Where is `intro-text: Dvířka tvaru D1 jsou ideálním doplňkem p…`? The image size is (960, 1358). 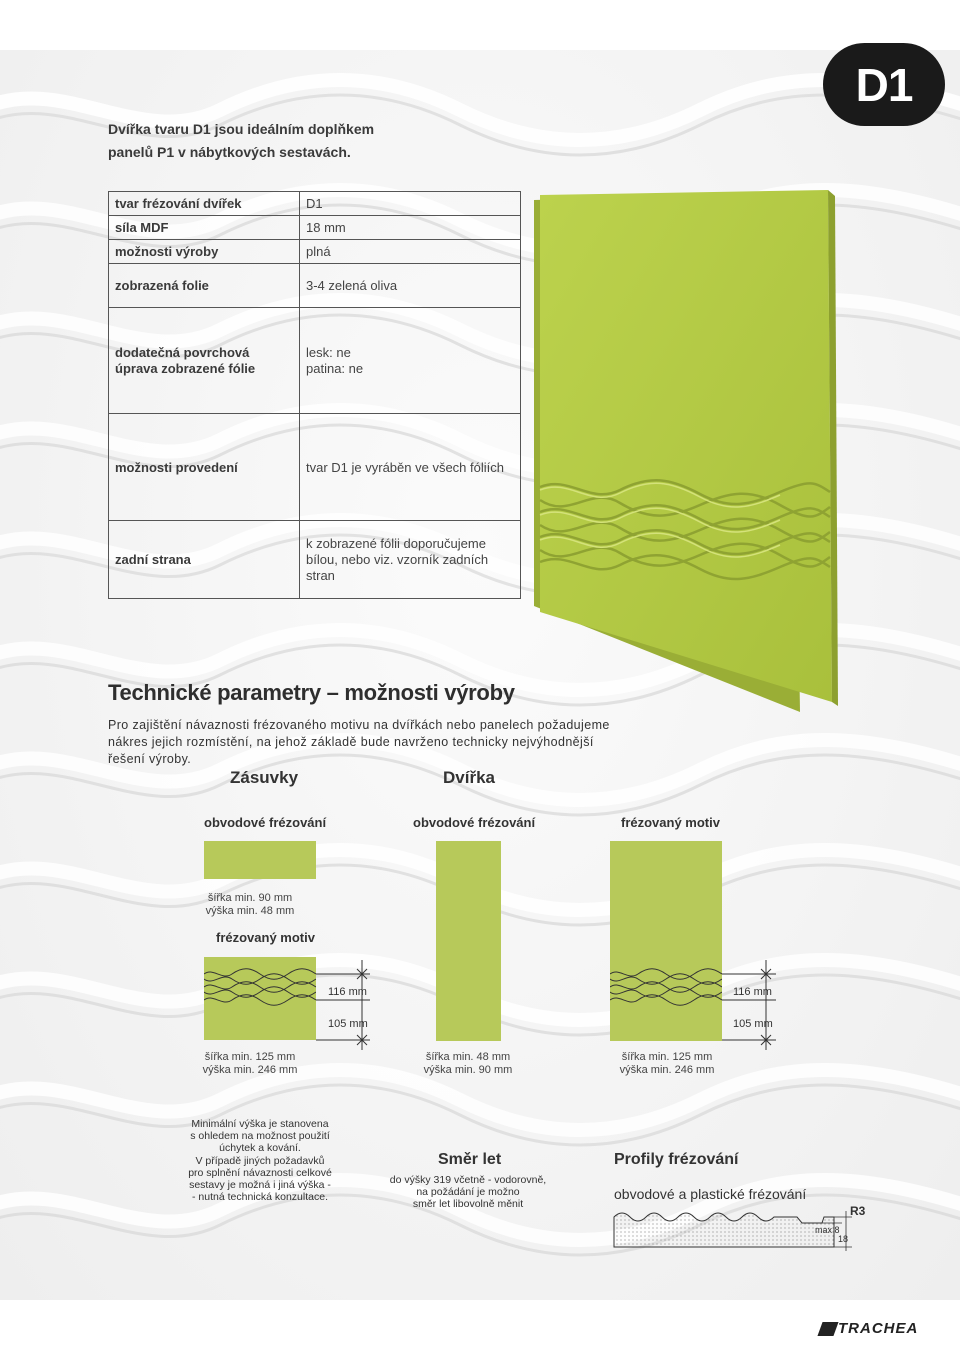
intro-text: Dvířka tvaru D1 jsou ideálním doplňkem p… is located at coordinates (241, 141).